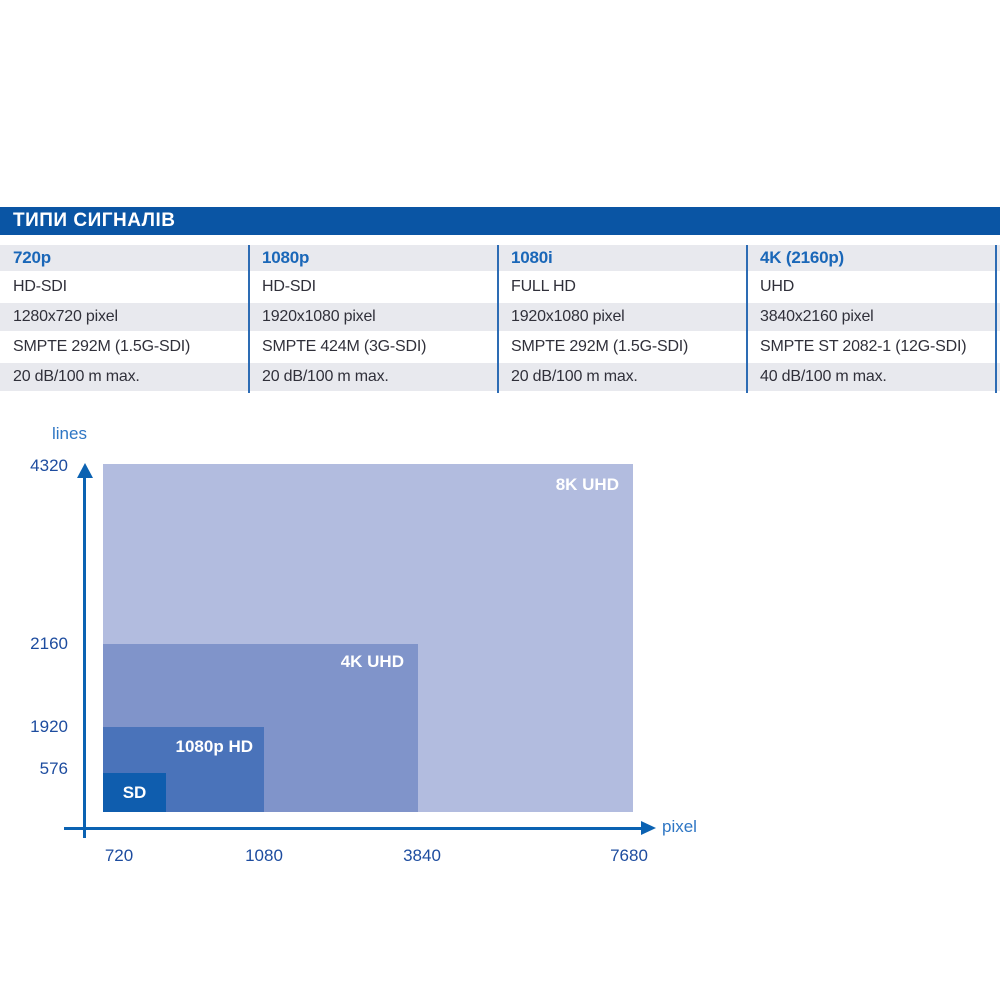 The height and width of the screenshot is (1000, 1000). What do you see at coordinates (543, 286) in the screenshot?
I see `cell-signal-name: FULL HD` at bounding box center [543, 286].